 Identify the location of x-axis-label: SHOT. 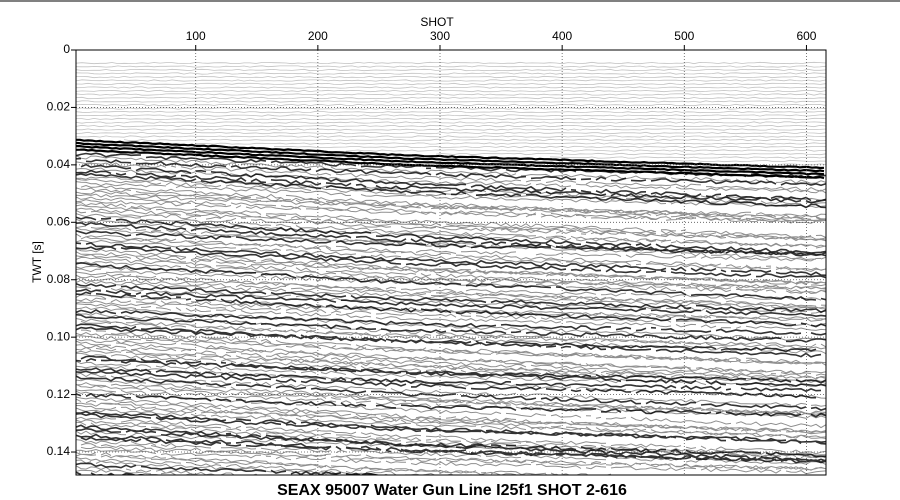
(437, 22).